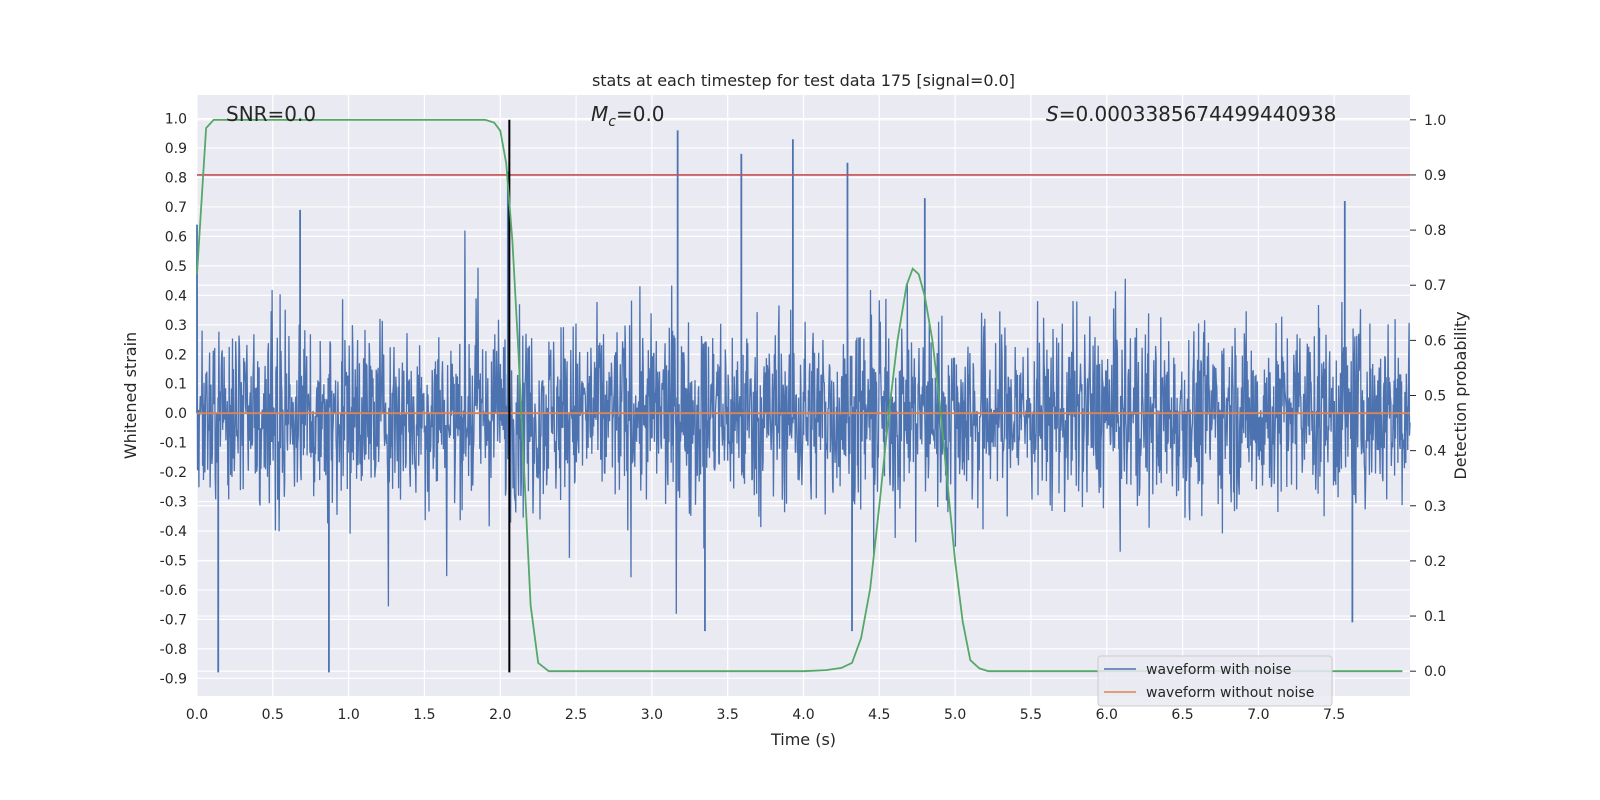 Image resolution: width=1600 pixels, height=800 pixels. What do you see at coordinates (879, 715) in the screenshot?
I see `x-tick-label: 4.5` at bounding box center [879, 715].